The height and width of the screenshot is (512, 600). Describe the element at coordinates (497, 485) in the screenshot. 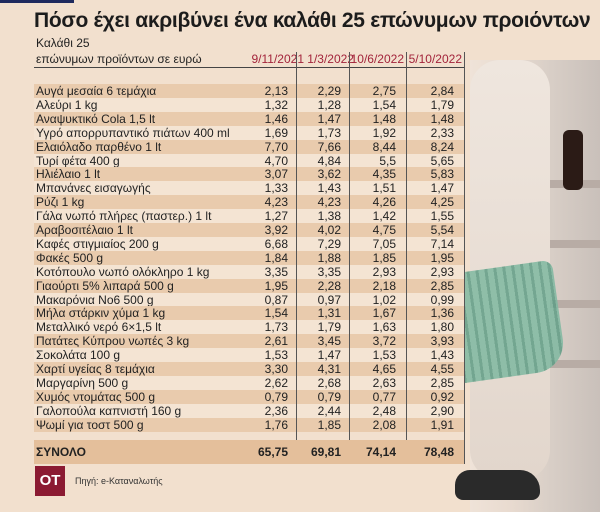

I see `shoe-image` at that location.